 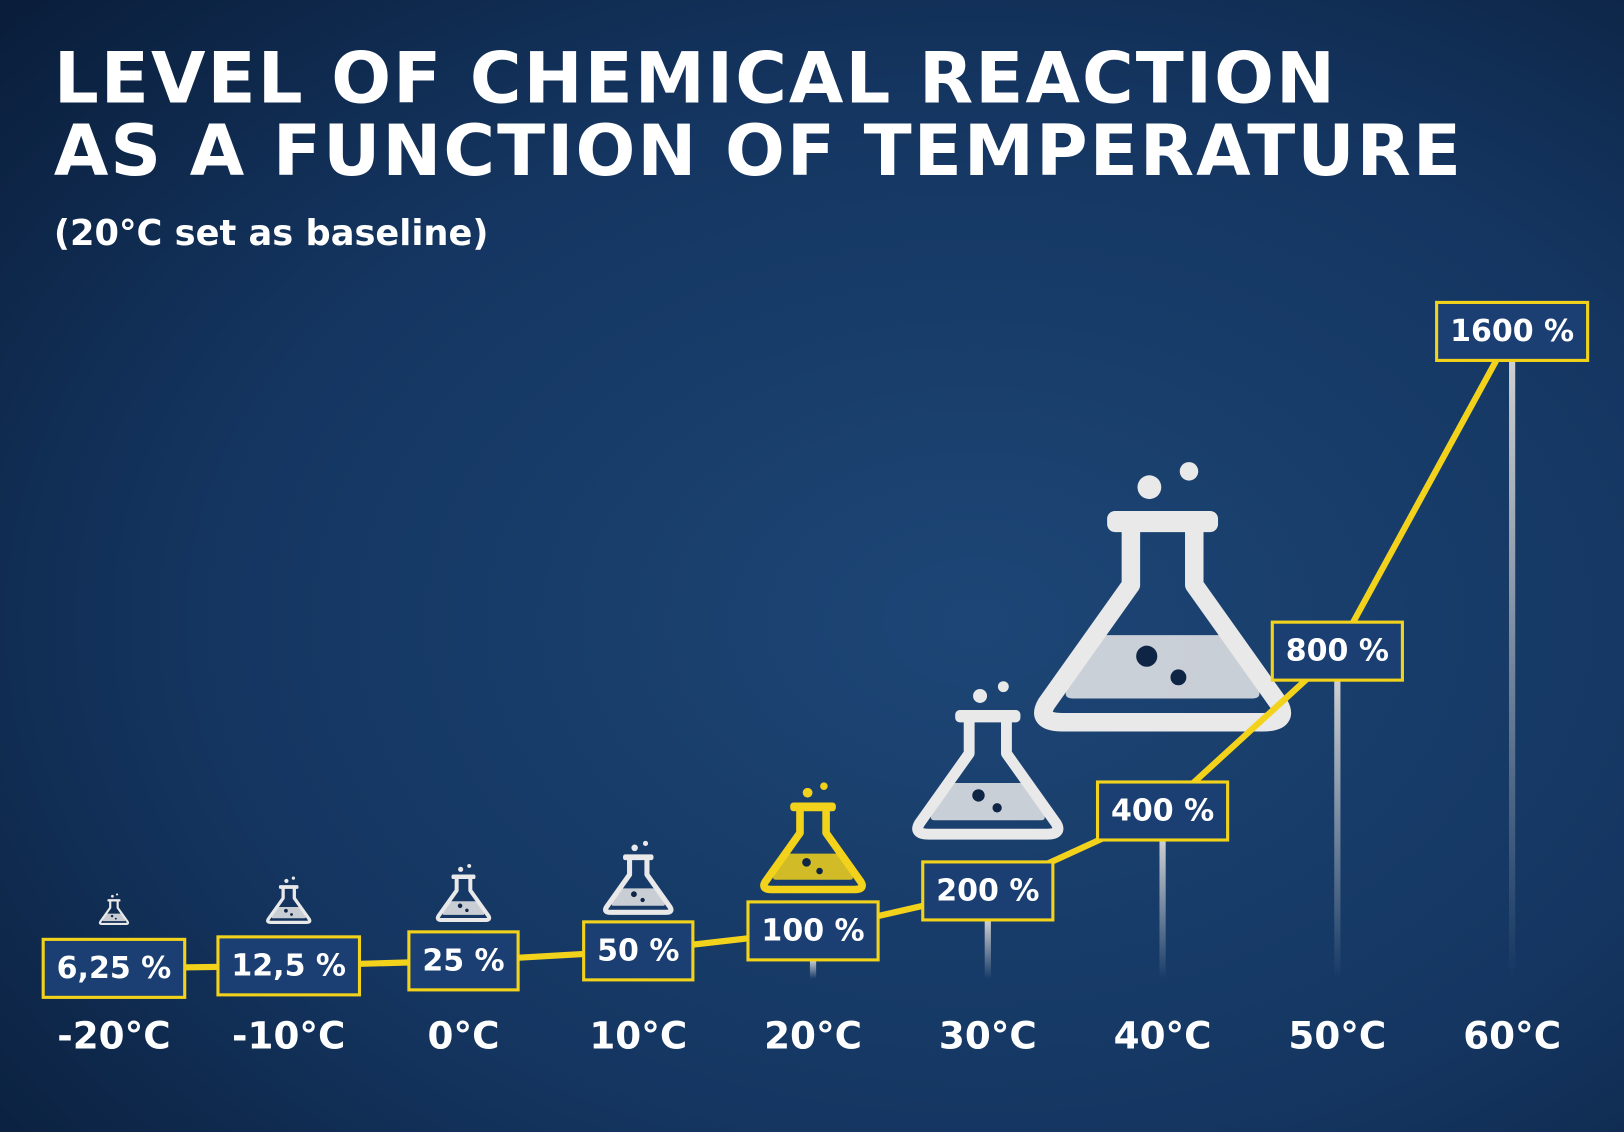 I want to click on chart-subtitle: (20°C set as baseline), so click(x=271, y=233).